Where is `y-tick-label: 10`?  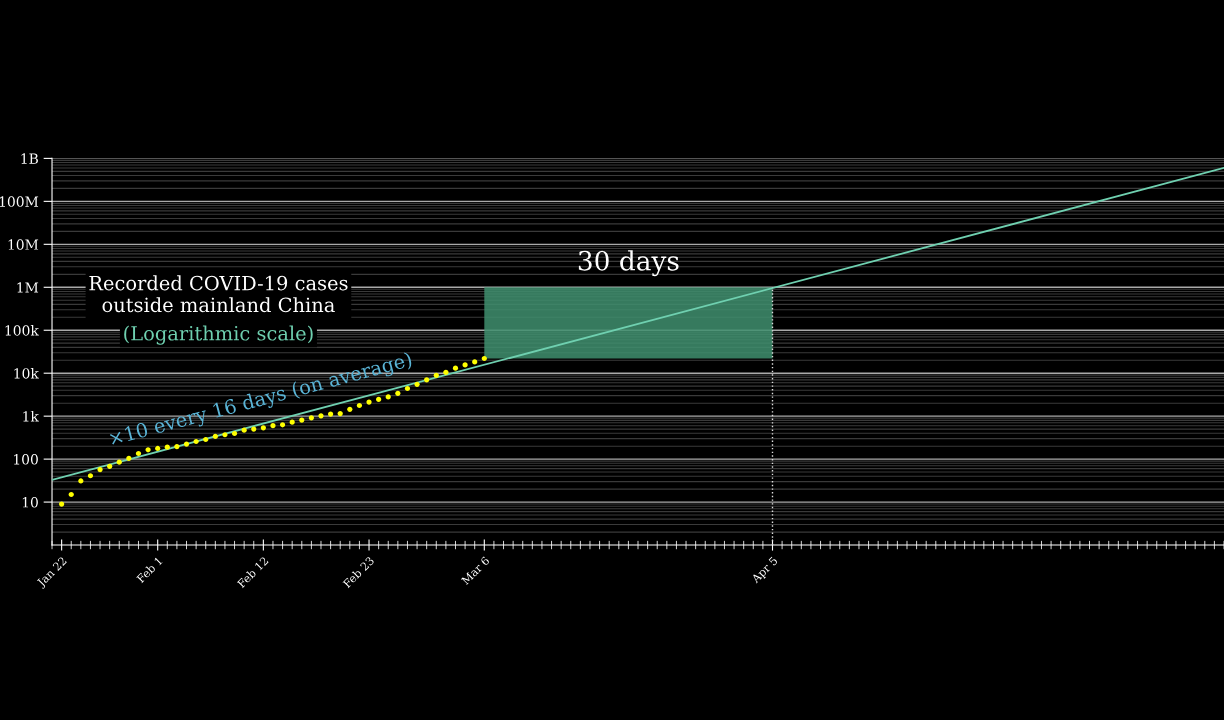 y-tick-label: 10 is located at coordinates (30, 502).